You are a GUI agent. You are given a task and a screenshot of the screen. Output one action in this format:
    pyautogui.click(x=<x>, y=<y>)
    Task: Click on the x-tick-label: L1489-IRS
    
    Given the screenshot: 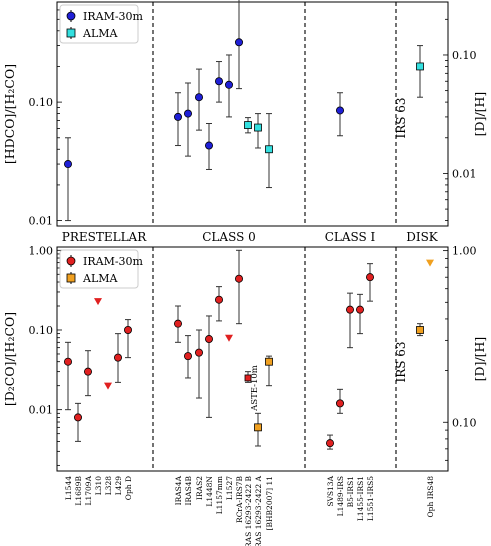 What is the action you would take?
    pyautogui.click(x=340, y=496)
    